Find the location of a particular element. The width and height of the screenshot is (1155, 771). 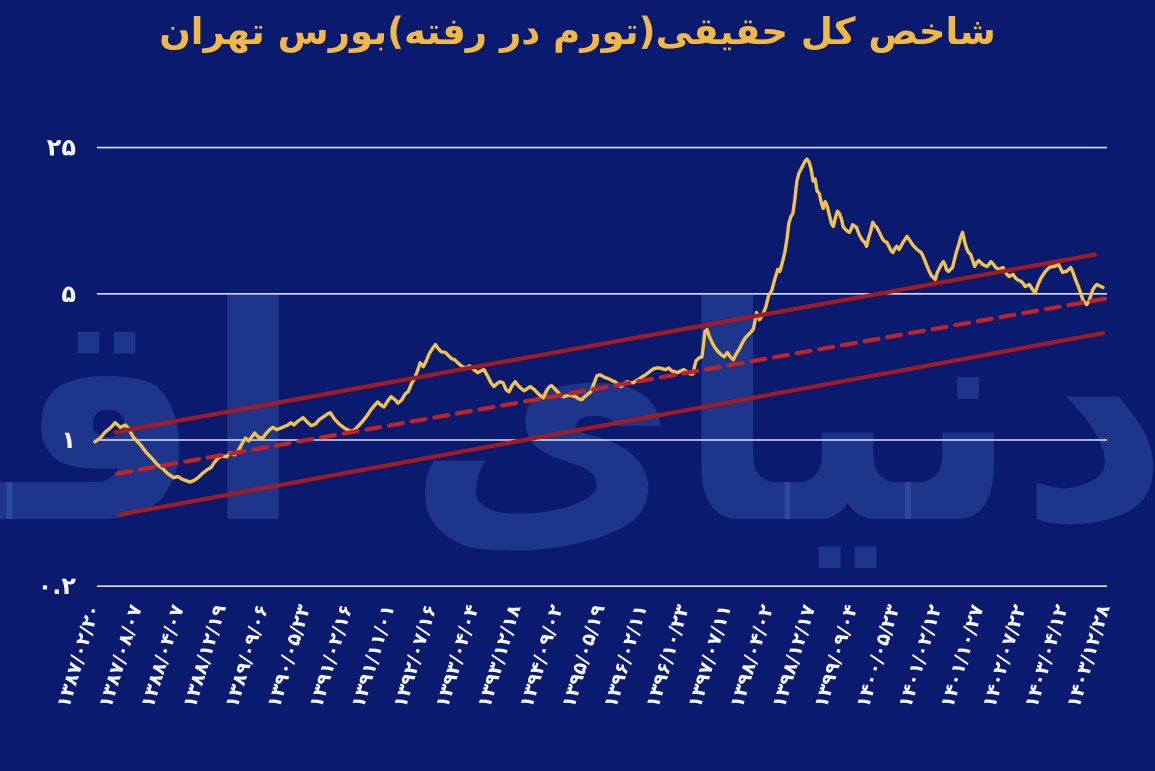

y-tick-label: ۵ is located at coordinates (68, 294).